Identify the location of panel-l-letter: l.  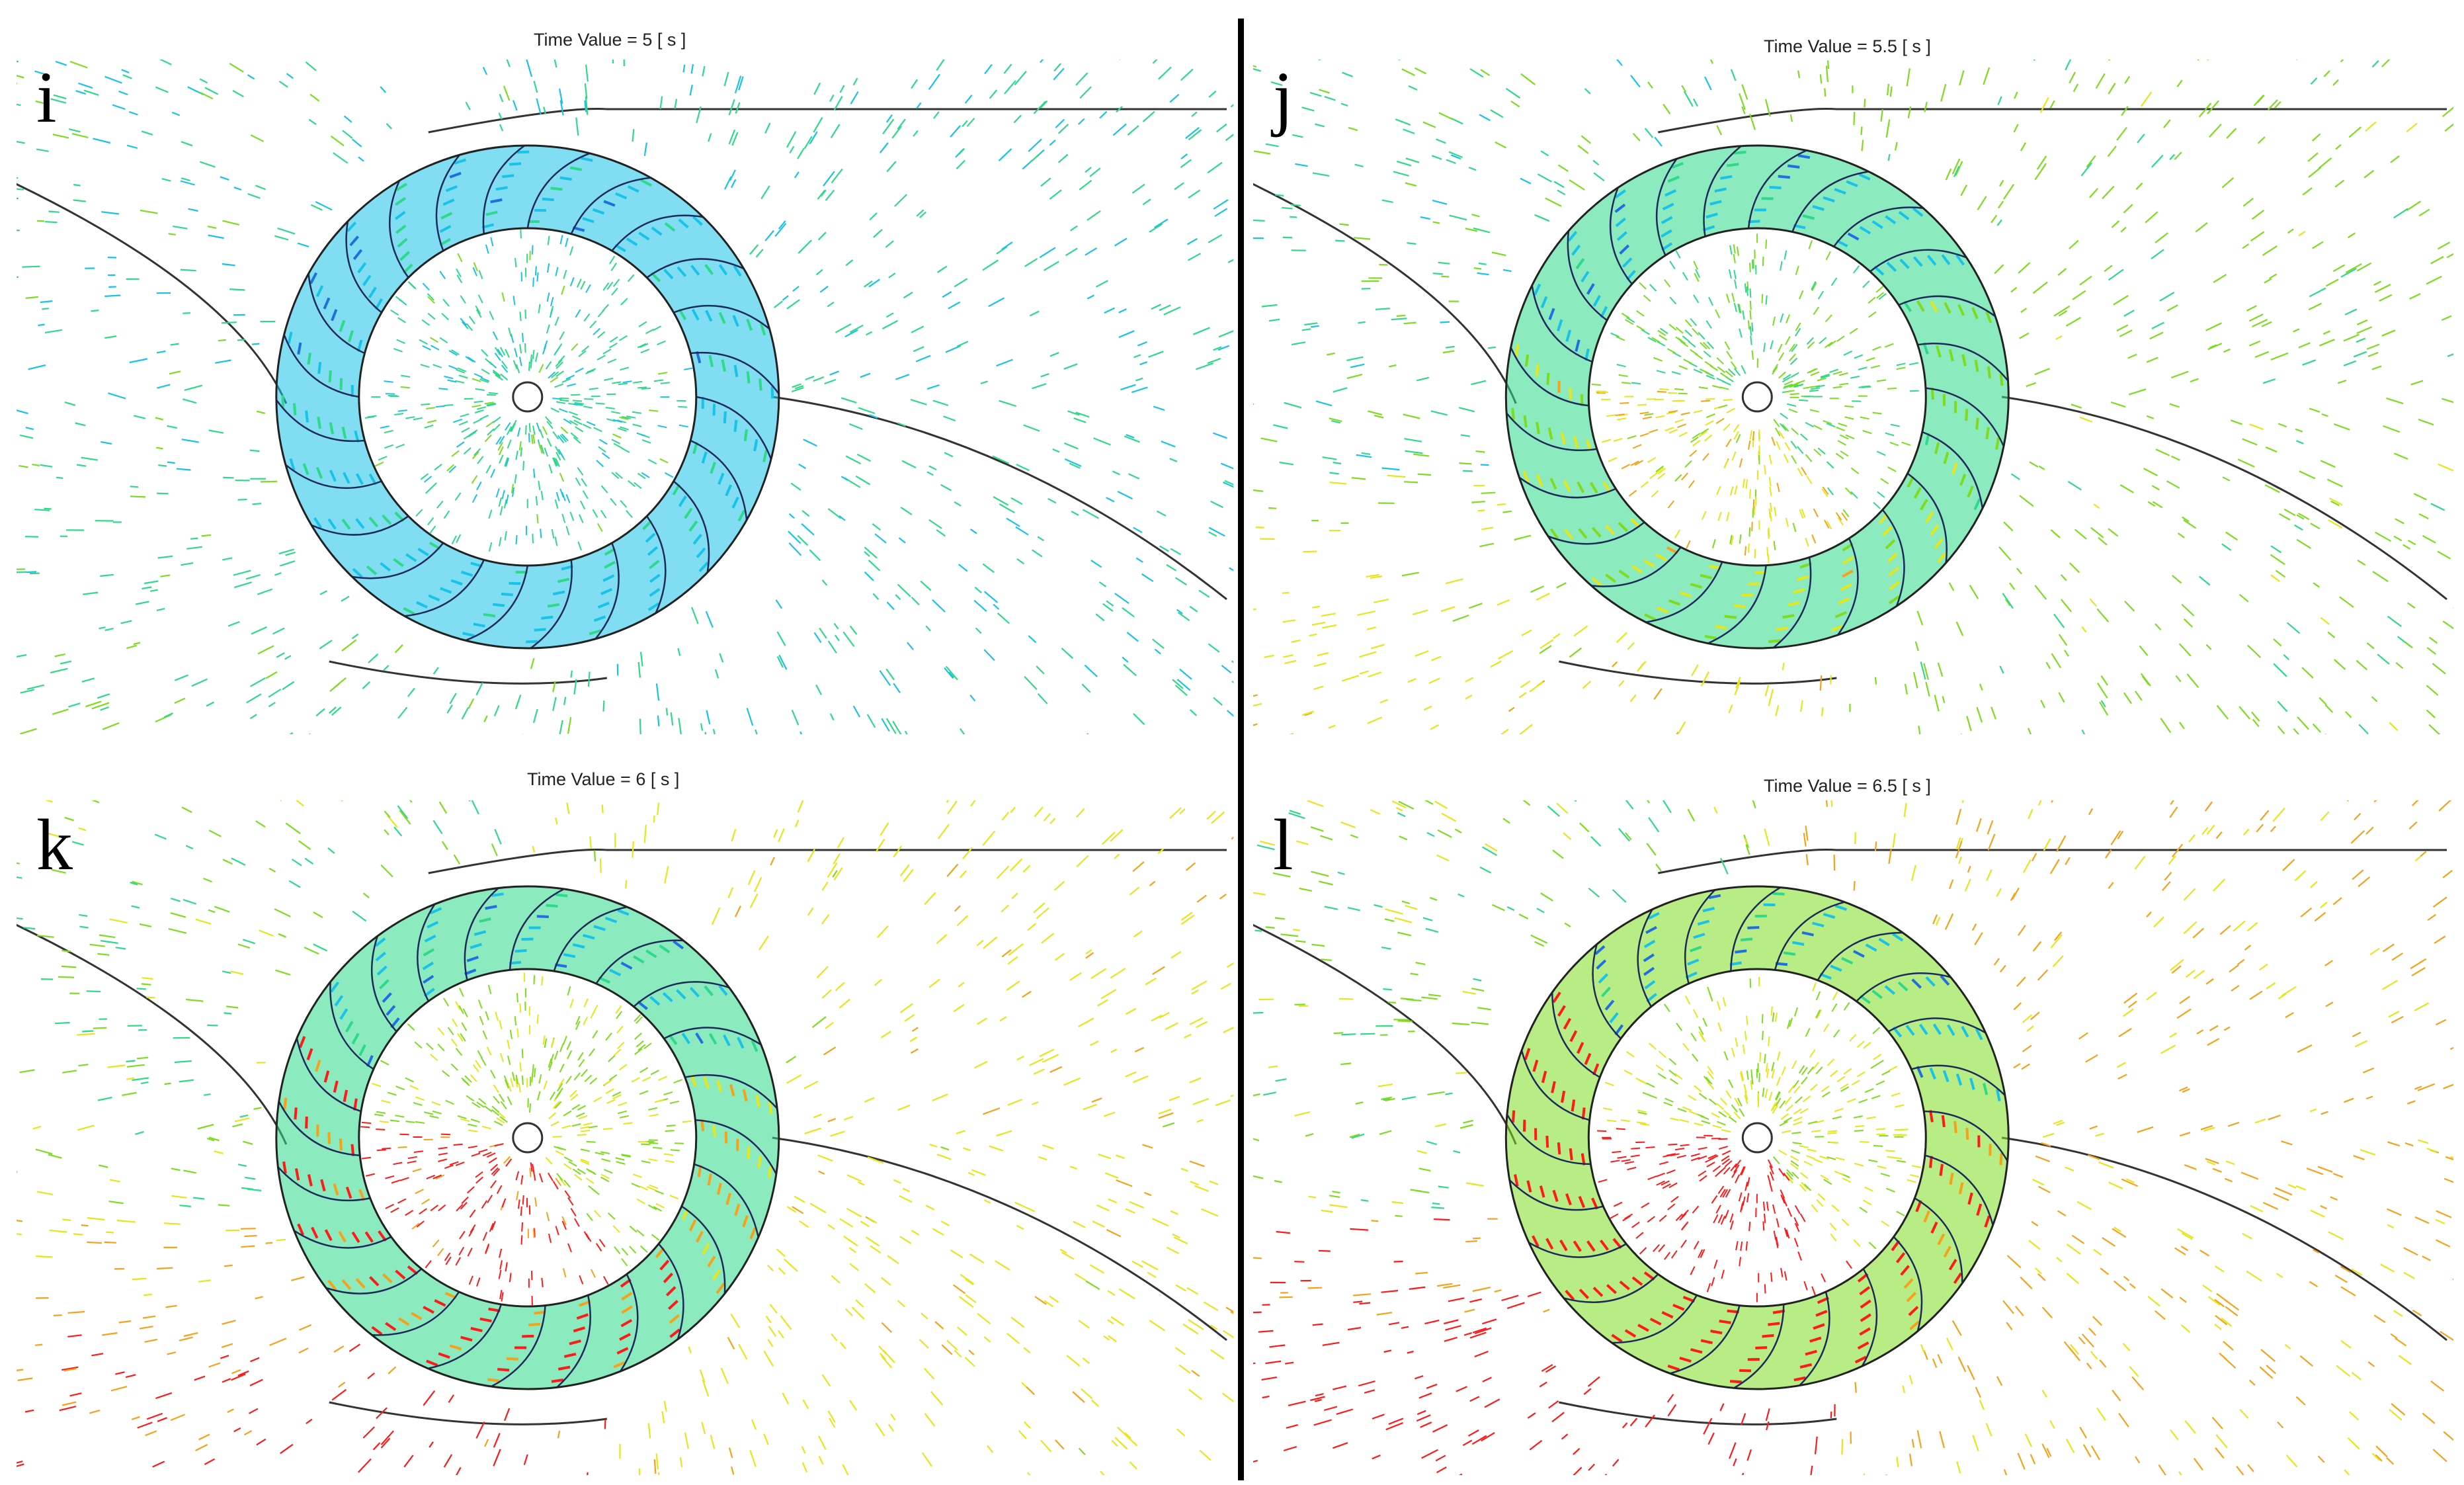
(1283, 844).